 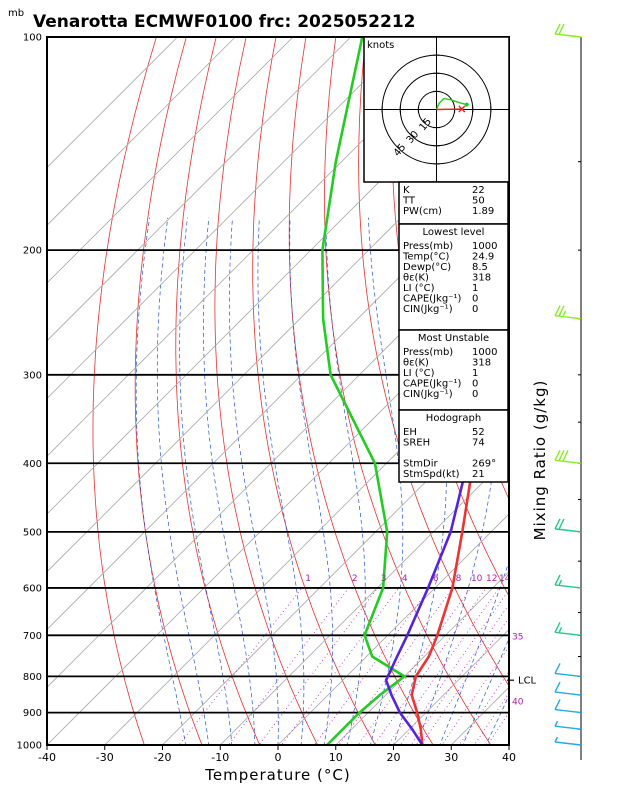 What do you see at coordinates (478, 201) in the screenshot?
I see `panel-value: 50` at bounding box center [478, 201].